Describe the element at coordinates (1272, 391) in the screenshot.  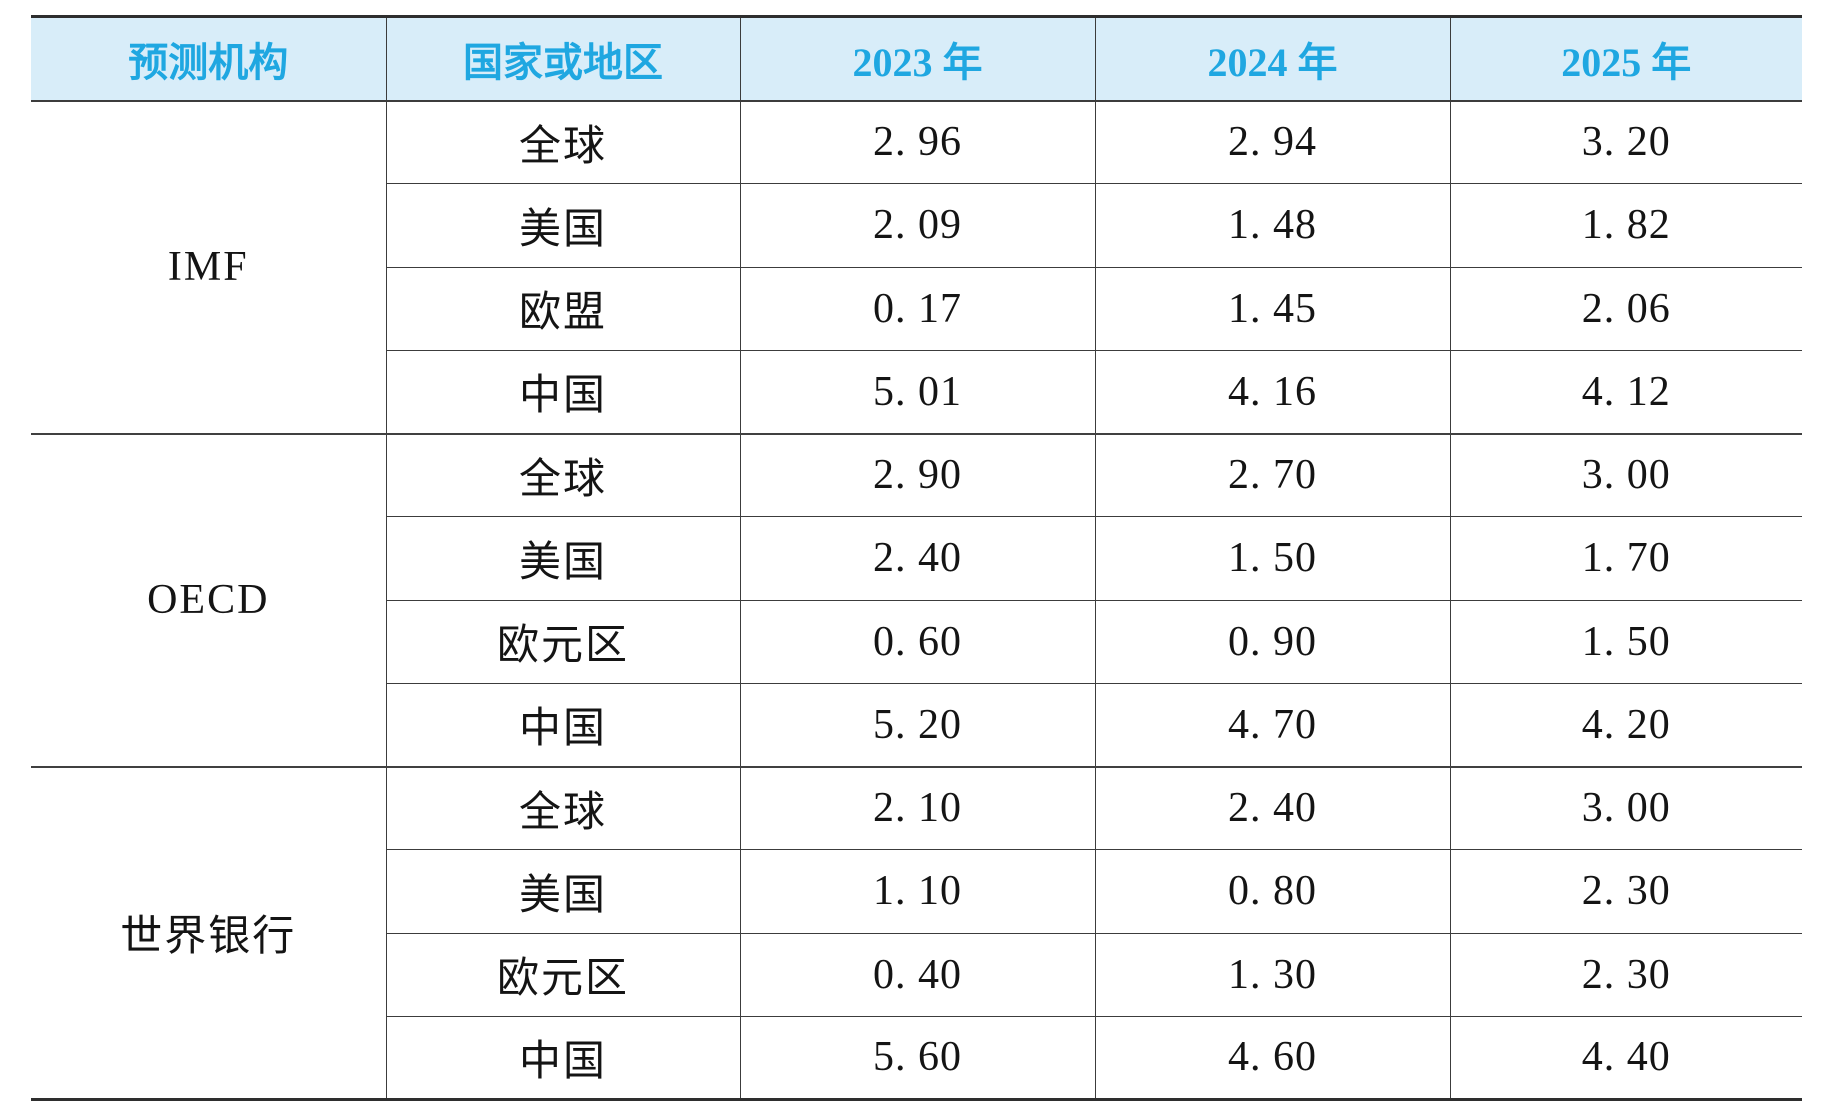
I see `value-cell: 4. 16` at that location.